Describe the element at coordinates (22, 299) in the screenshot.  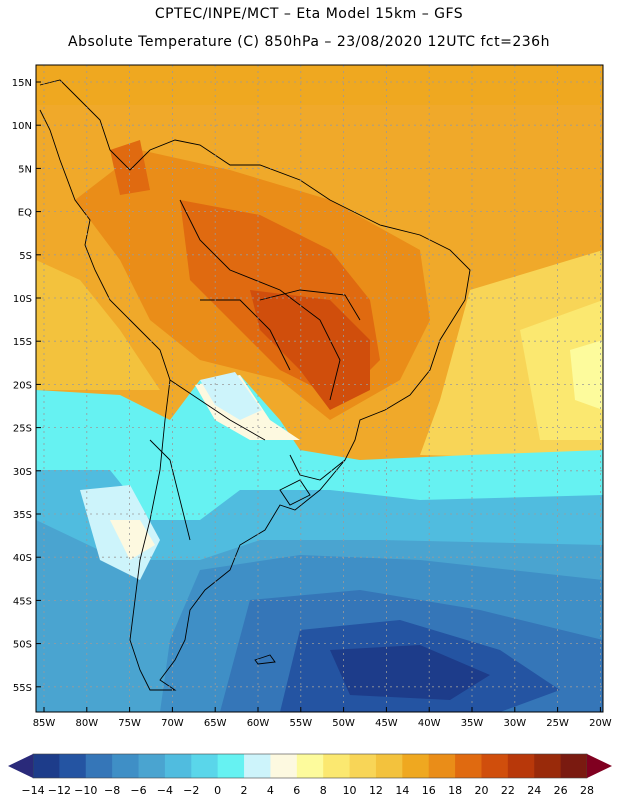
I see `lat-label: 10S` at that location.